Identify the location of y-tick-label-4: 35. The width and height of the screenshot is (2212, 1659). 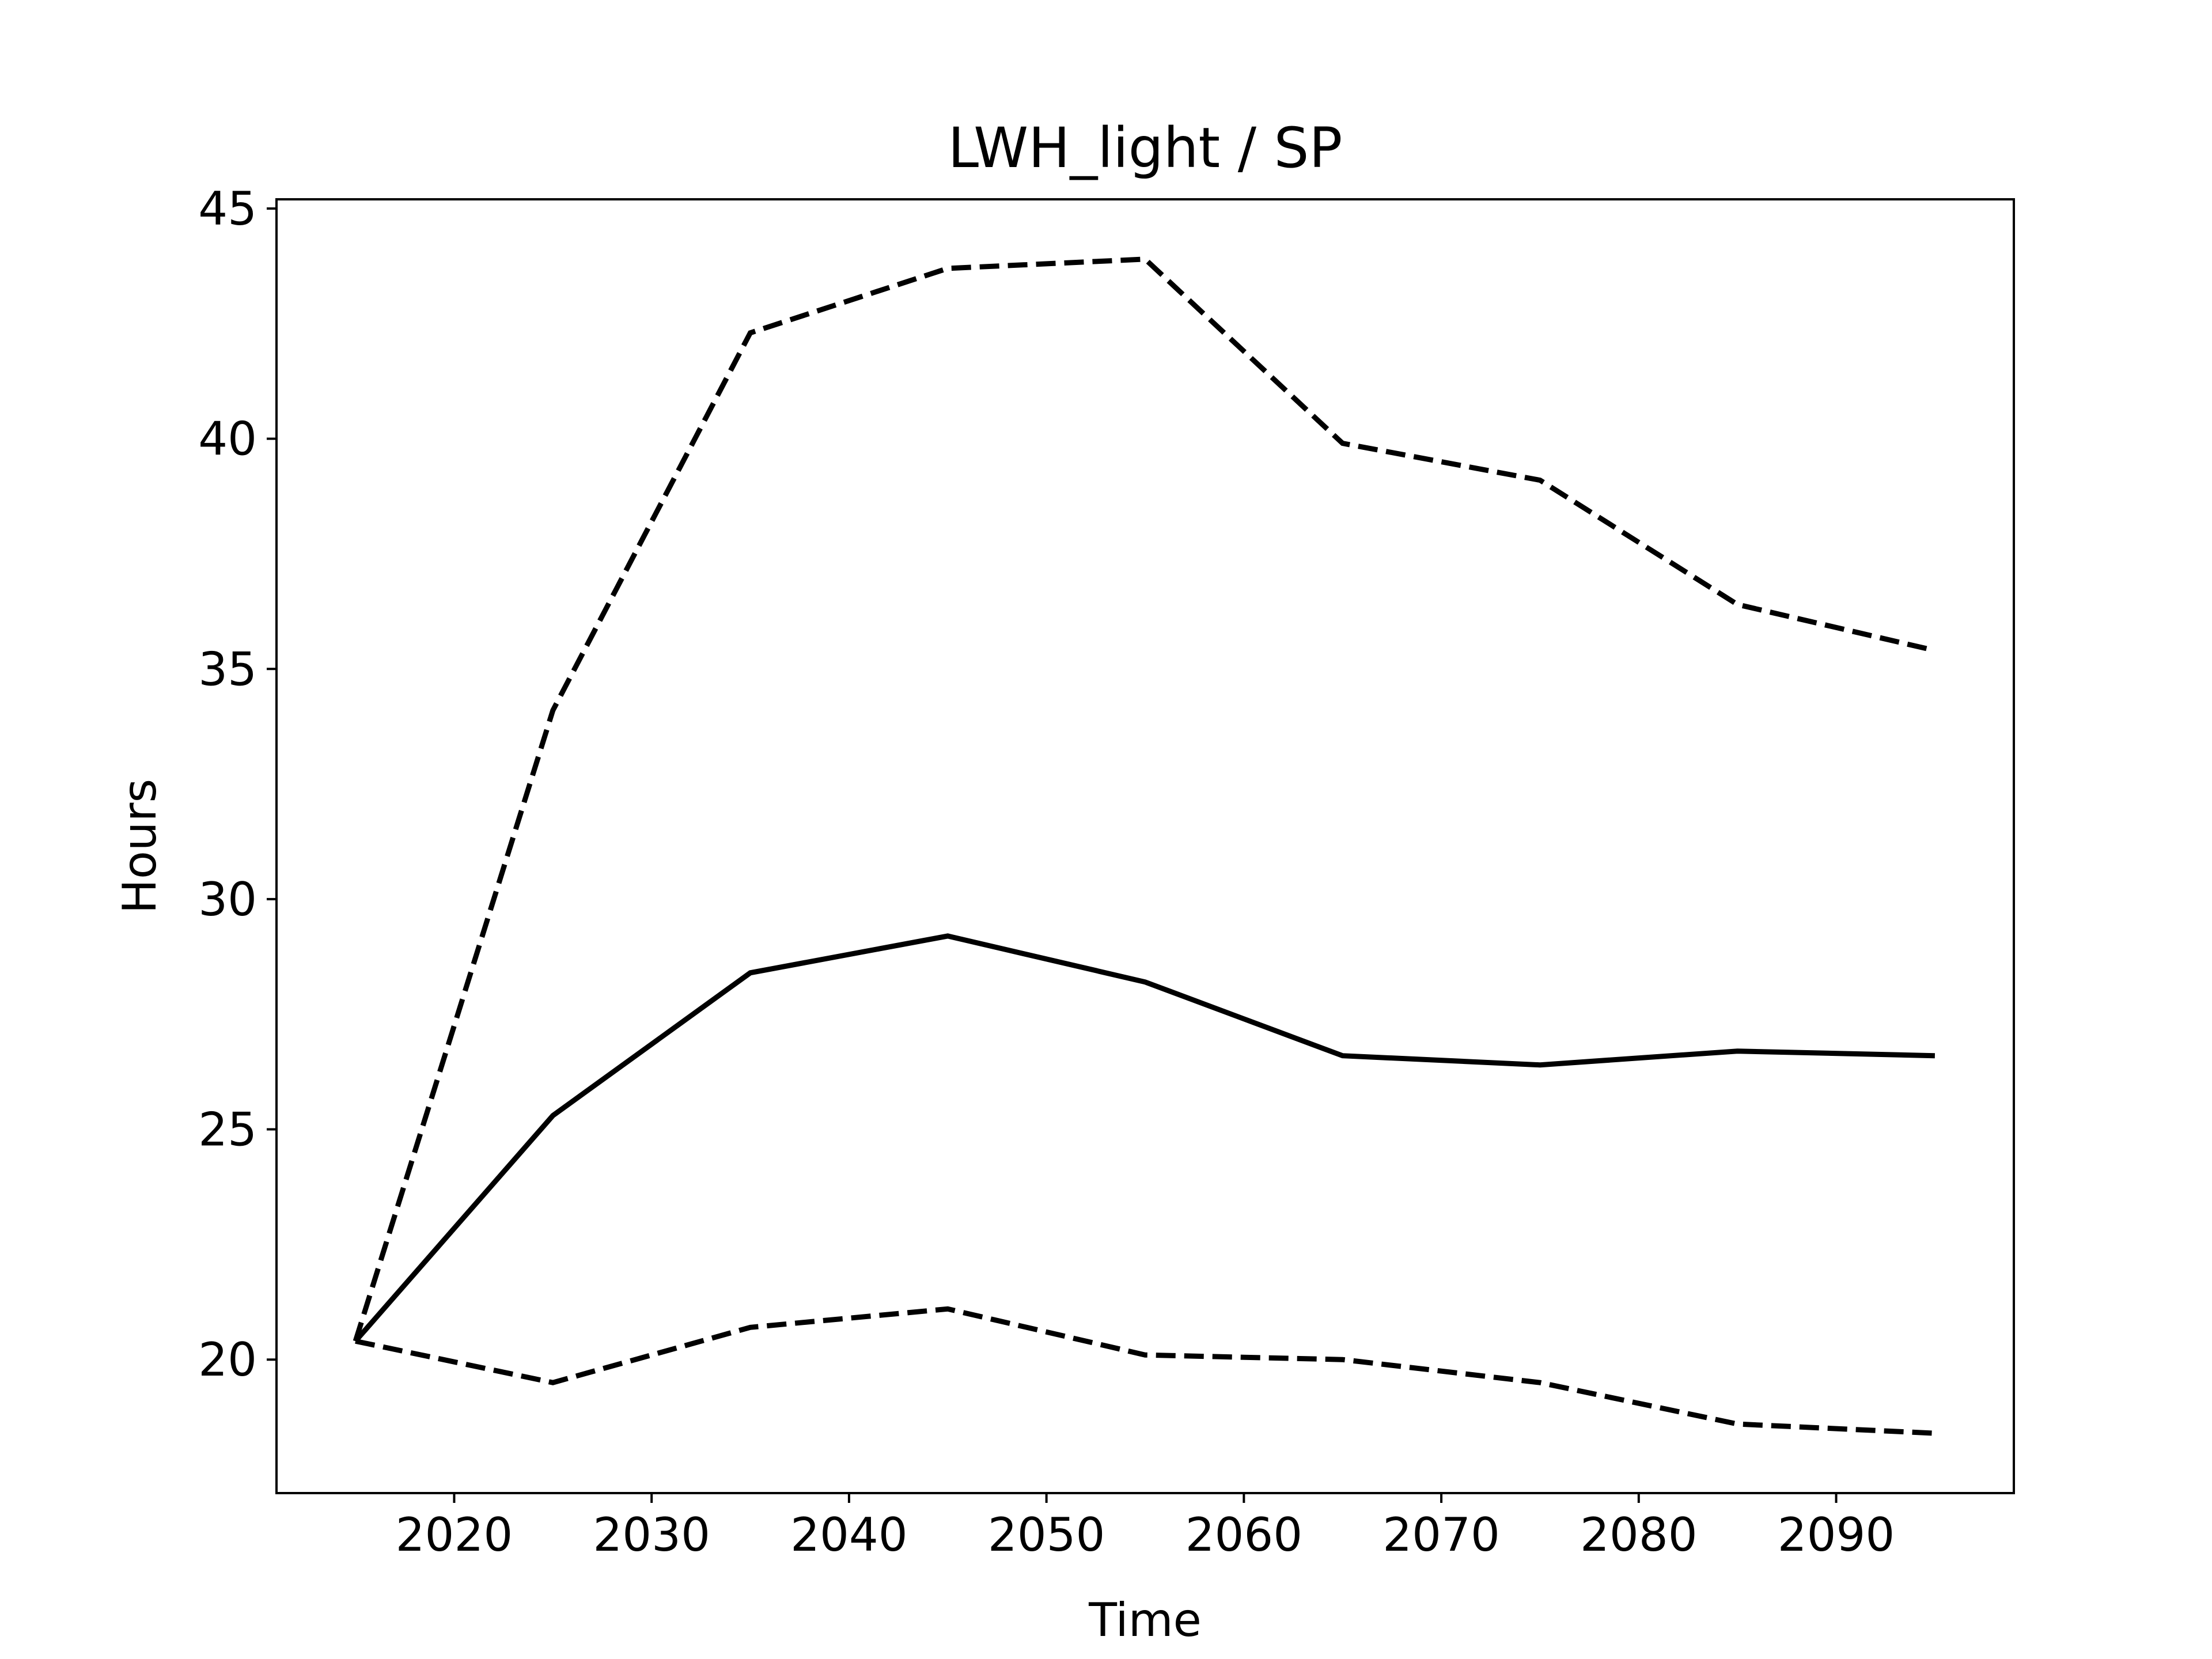
(227, 669).